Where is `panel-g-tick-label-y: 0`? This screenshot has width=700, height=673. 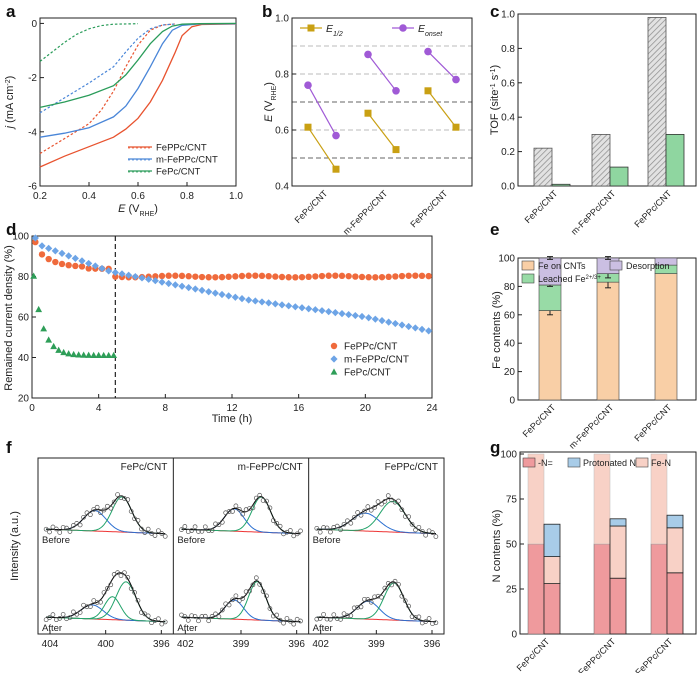
panel-g-tick-label-y: 0 is located at coordinates (514, 635).